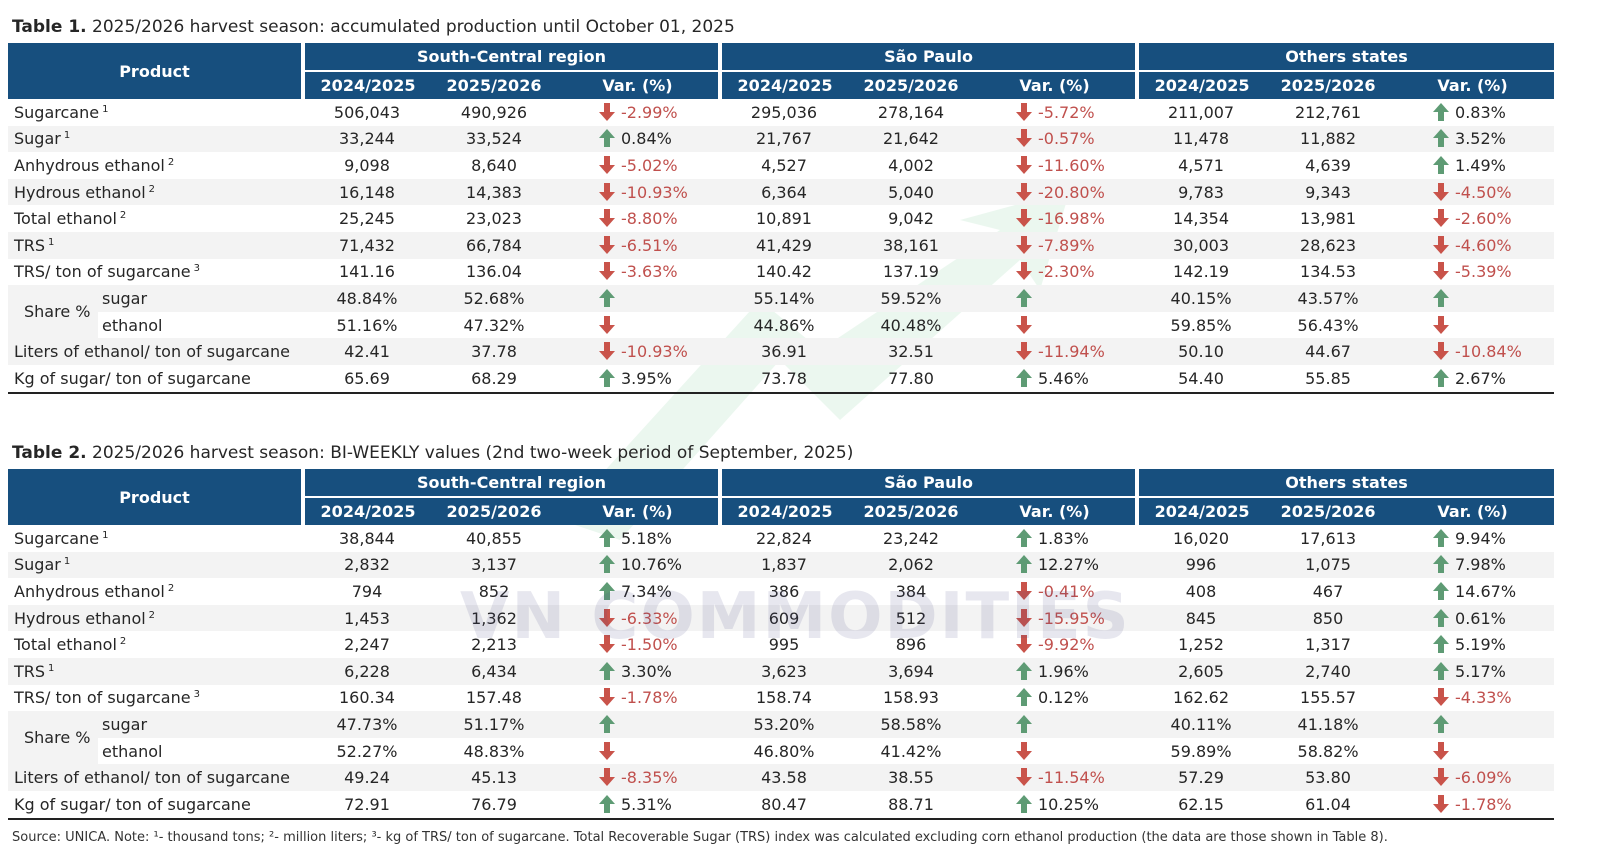  I want to click on var-value: -2.30%, so click(1066, 272).